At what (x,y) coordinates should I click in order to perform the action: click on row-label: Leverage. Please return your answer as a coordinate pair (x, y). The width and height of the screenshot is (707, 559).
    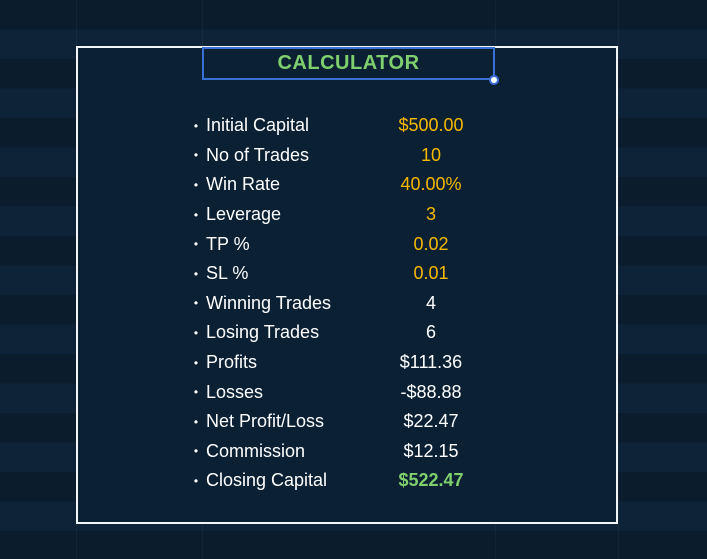
    Looking at the image, I should click on (244, 214).